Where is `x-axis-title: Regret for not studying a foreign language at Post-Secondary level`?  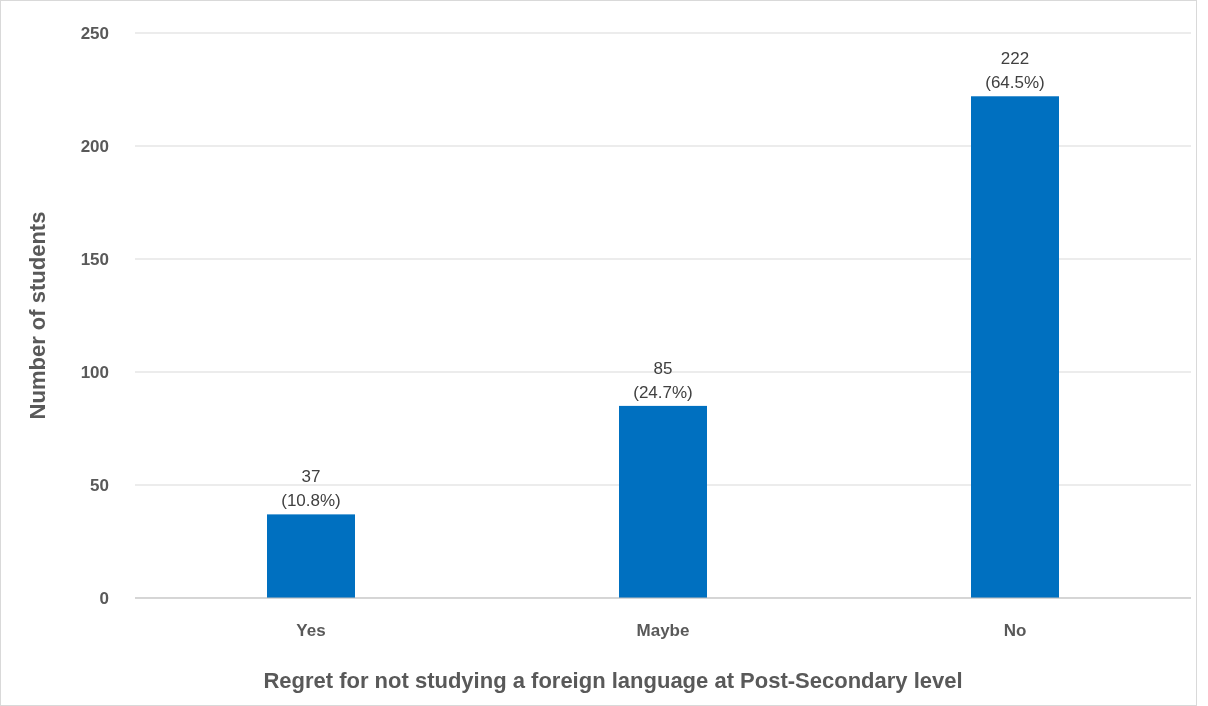
x-axis-title: Regret for not studying a foreign language at Post-Secondary level is located at coordinates (613, 680).